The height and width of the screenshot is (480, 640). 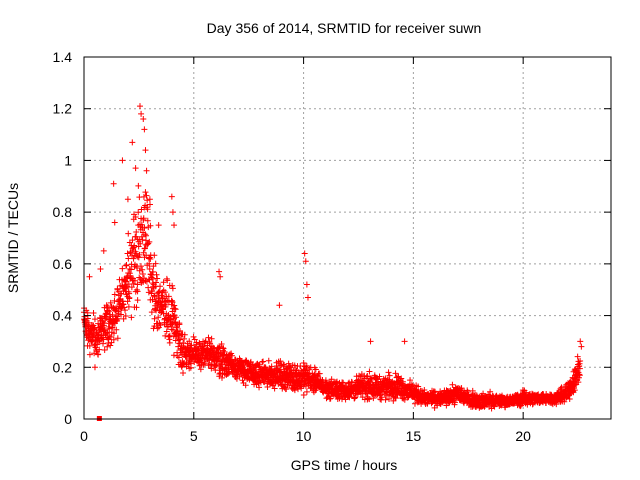 What do you see at coordinates (63, 316) in the screenshot?
I see `y-tick-label: 0.4` at bounding box center [63, 316].